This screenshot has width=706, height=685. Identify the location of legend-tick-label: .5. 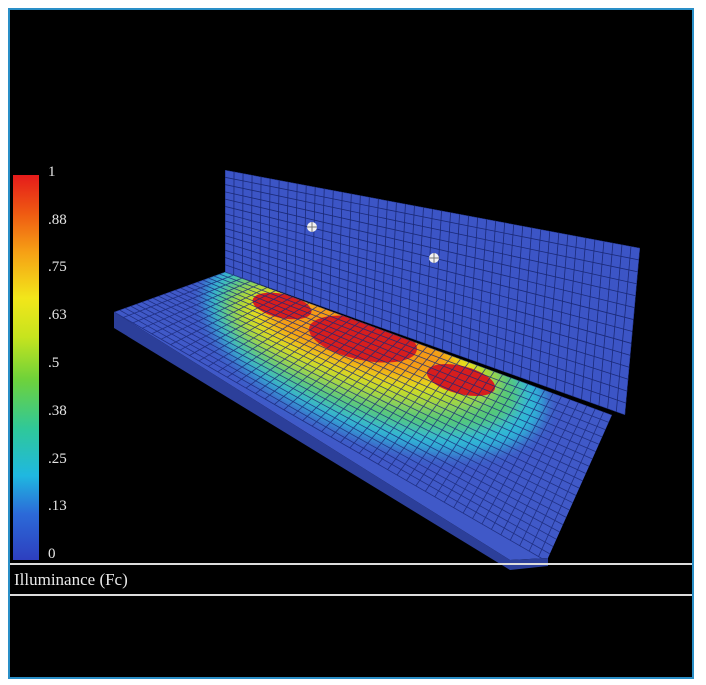
(54, 363).